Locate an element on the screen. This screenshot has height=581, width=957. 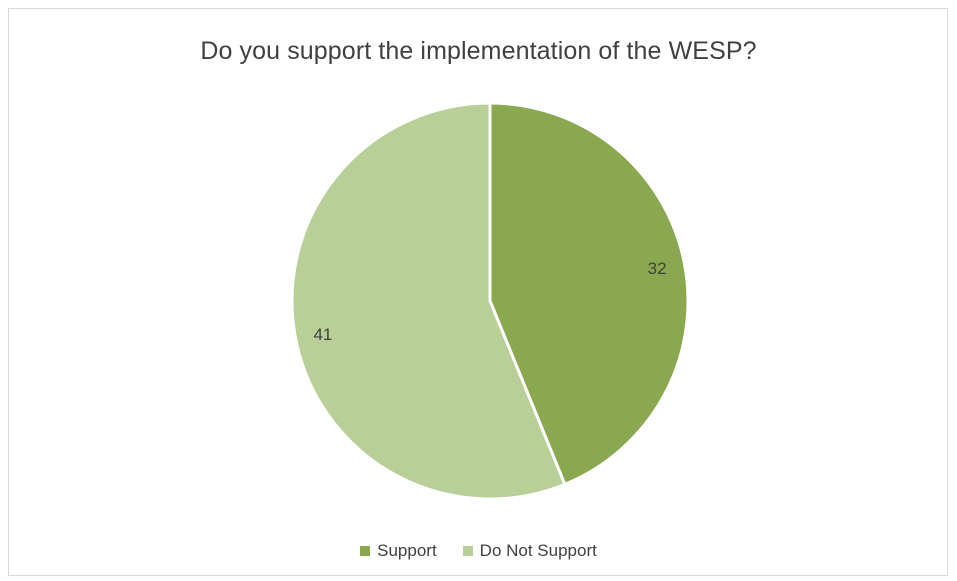
data-label-support: 32 is located at coordinates (657, 268).